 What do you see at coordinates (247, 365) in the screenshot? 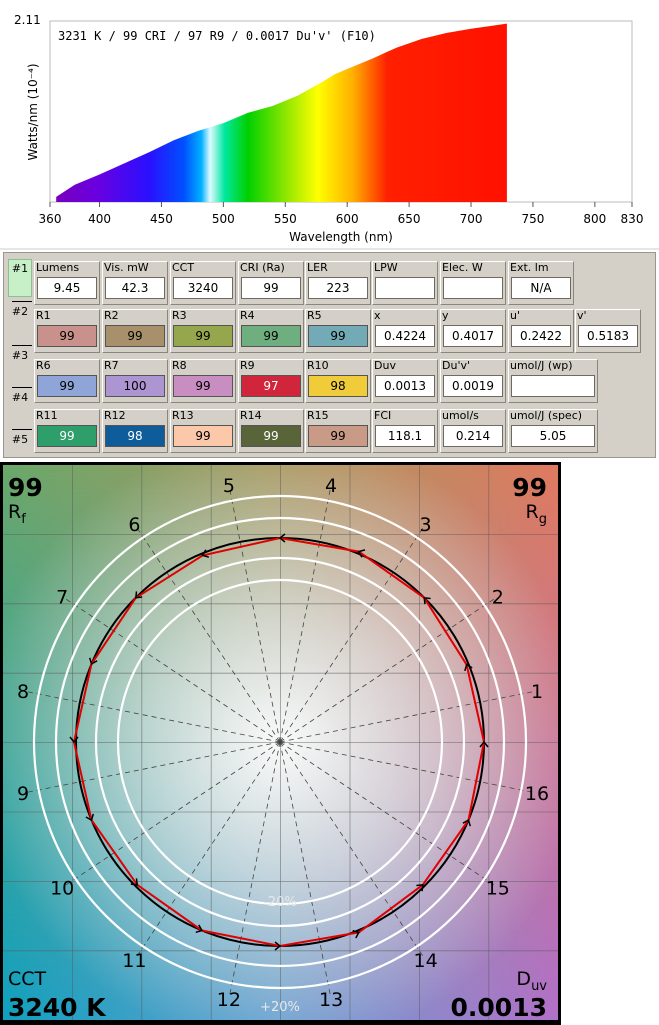
I see `metric-label: R9` at bounding box center [247, 365].